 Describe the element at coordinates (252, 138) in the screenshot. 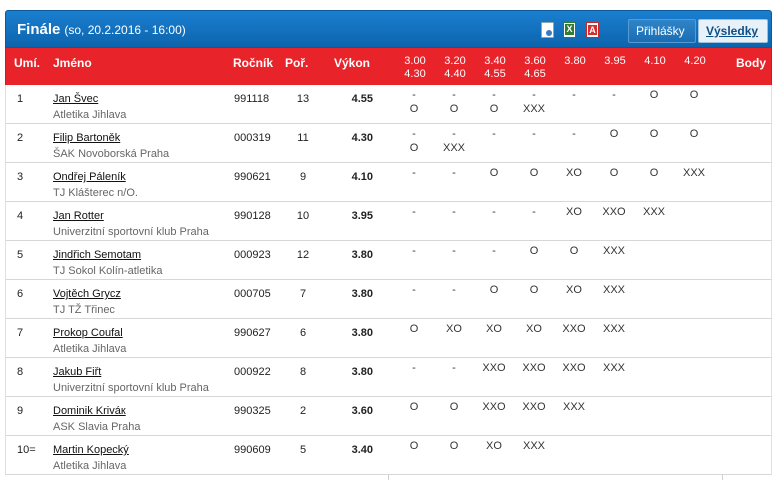

I see `birth-cell: 000319` at that location.